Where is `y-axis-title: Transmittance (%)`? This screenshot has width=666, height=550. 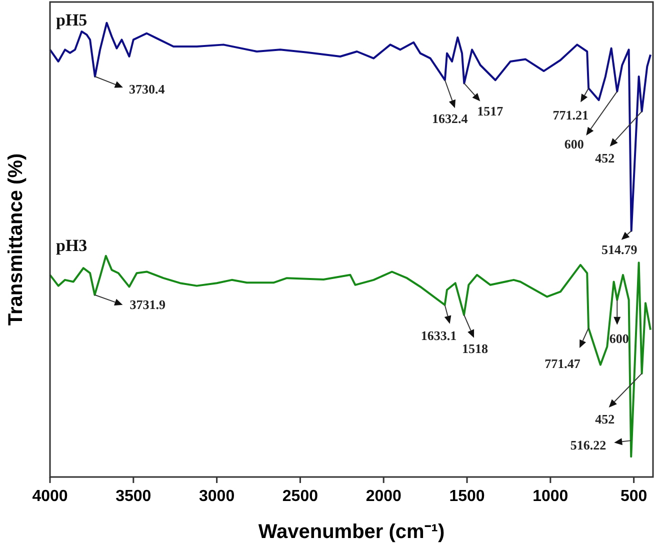
y-axis-title: Transmittance (%) is located at coordinates (16, 239).